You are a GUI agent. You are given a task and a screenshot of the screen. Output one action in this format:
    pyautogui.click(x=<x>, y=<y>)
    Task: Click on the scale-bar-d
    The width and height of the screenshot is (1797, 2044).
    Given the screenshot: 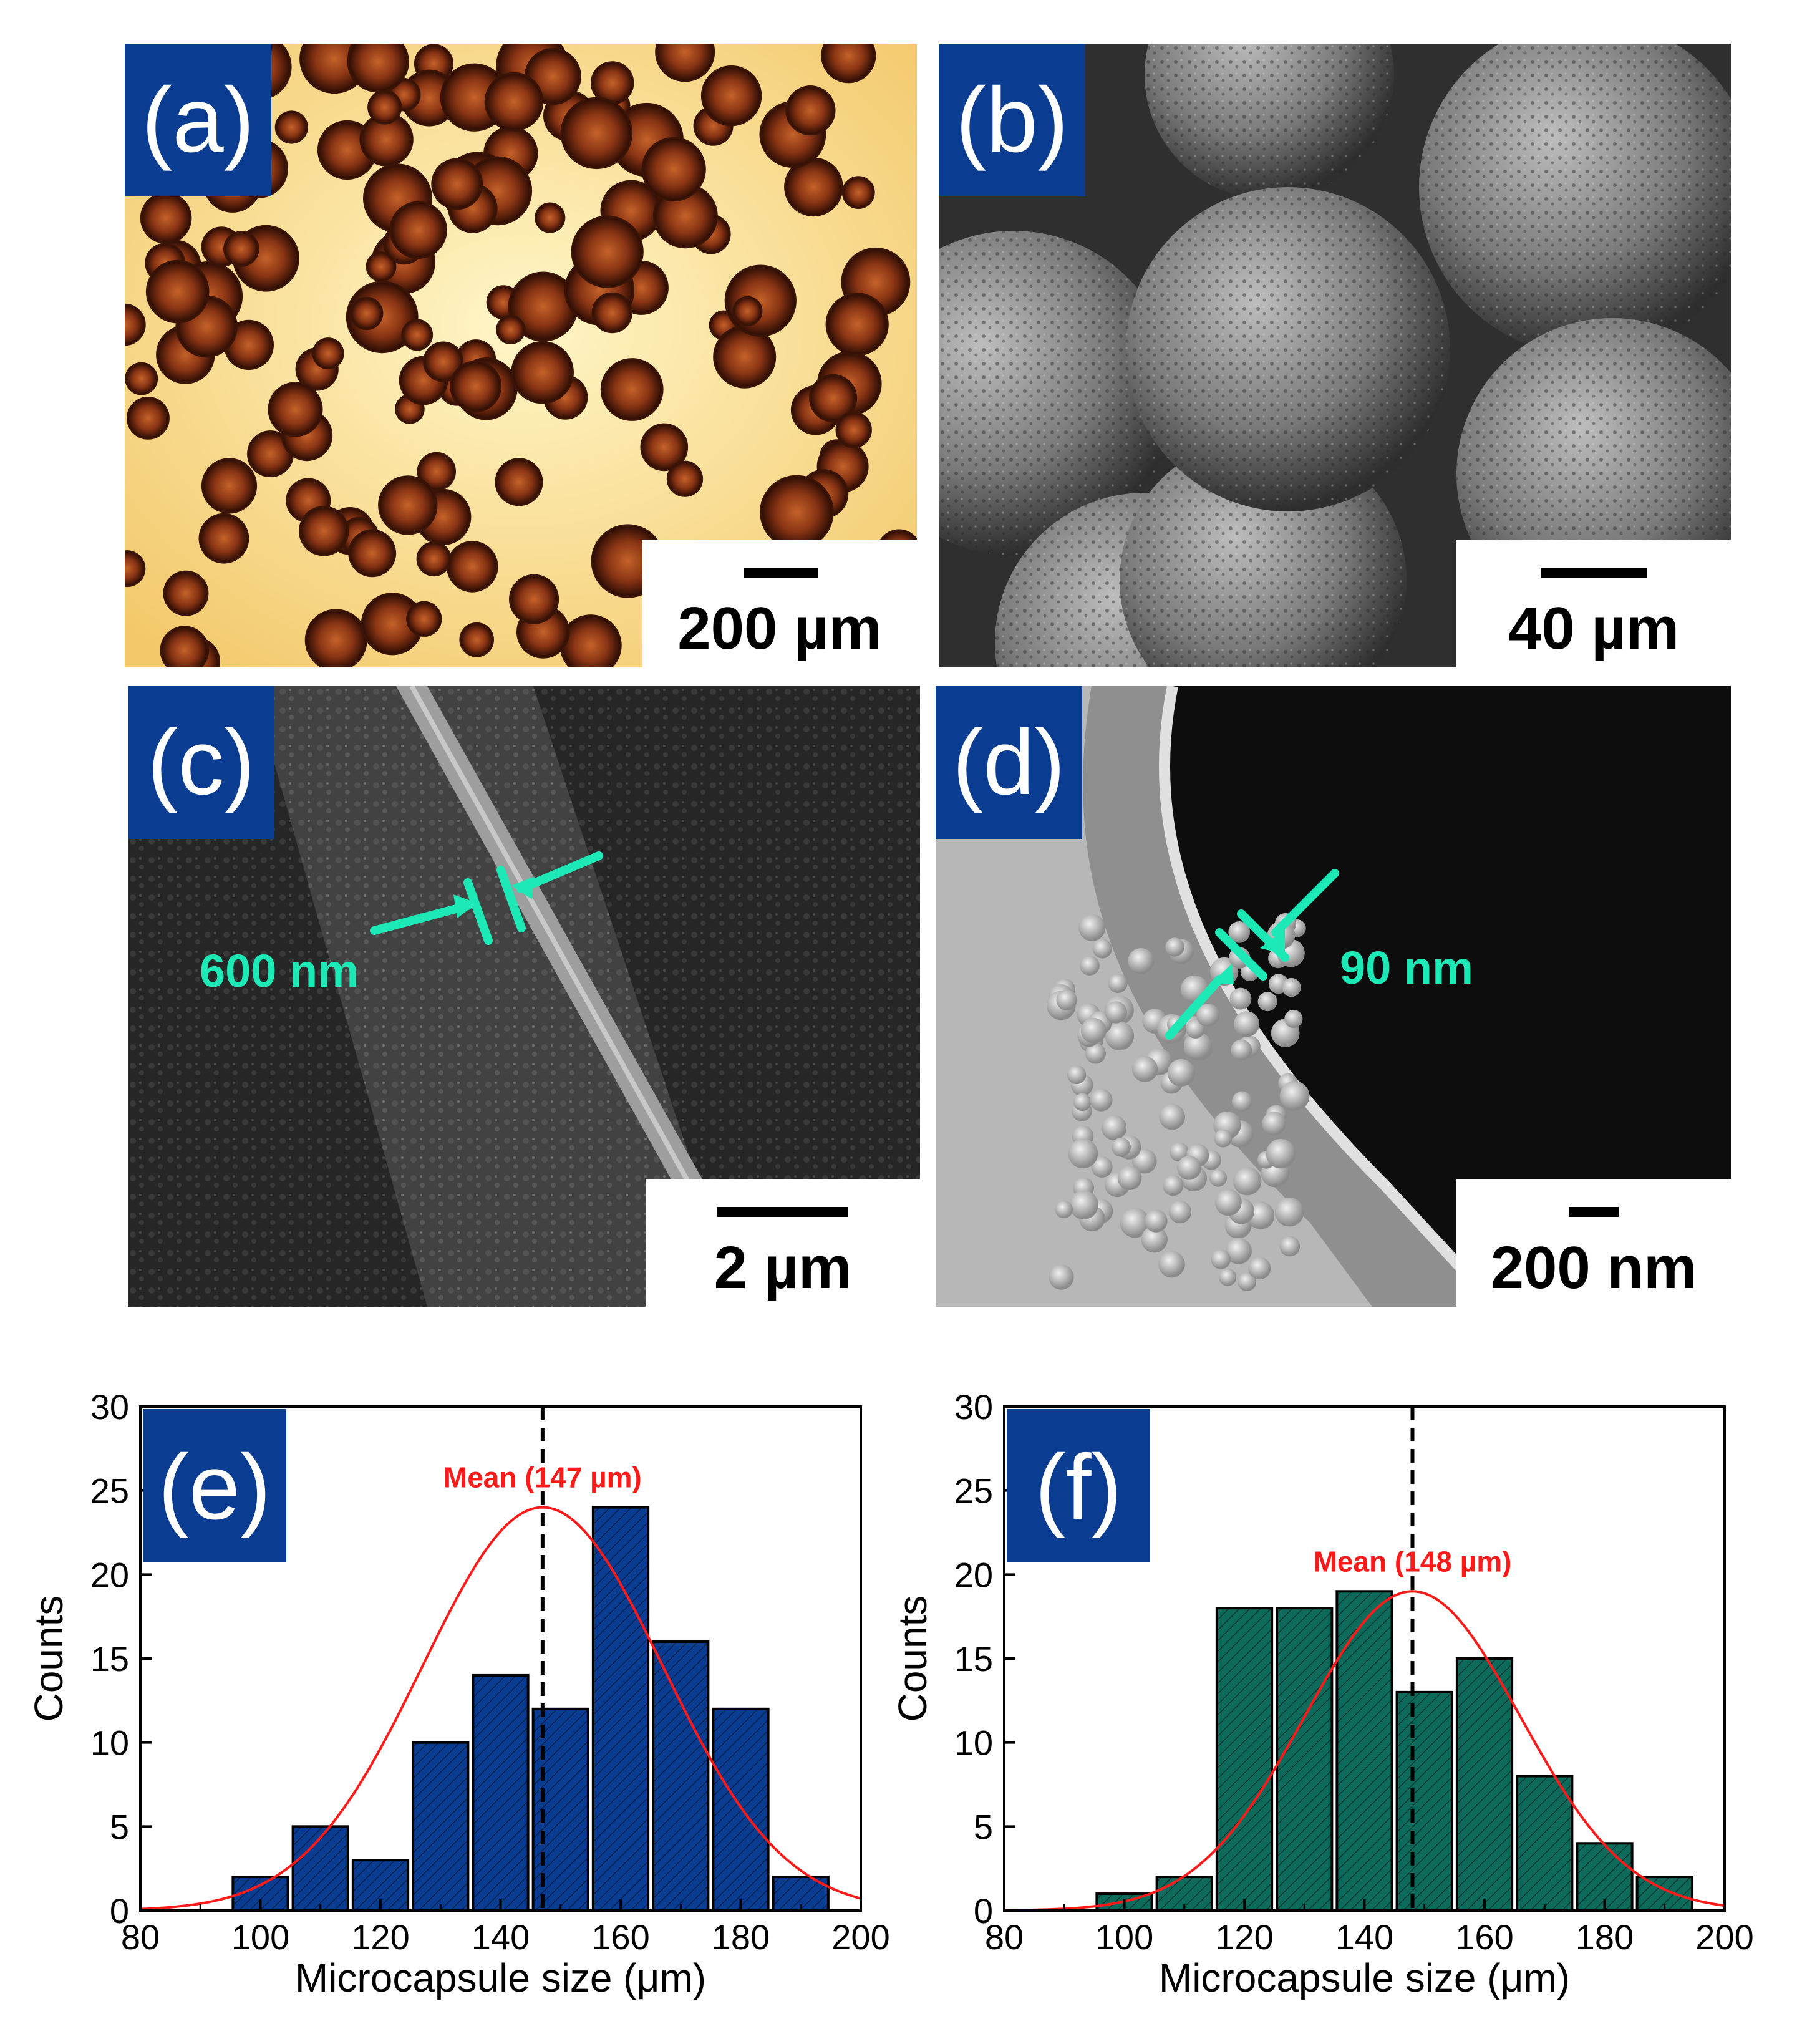 What is the action you would take?
    pyautogui.click(x=1594, y=1212)
    